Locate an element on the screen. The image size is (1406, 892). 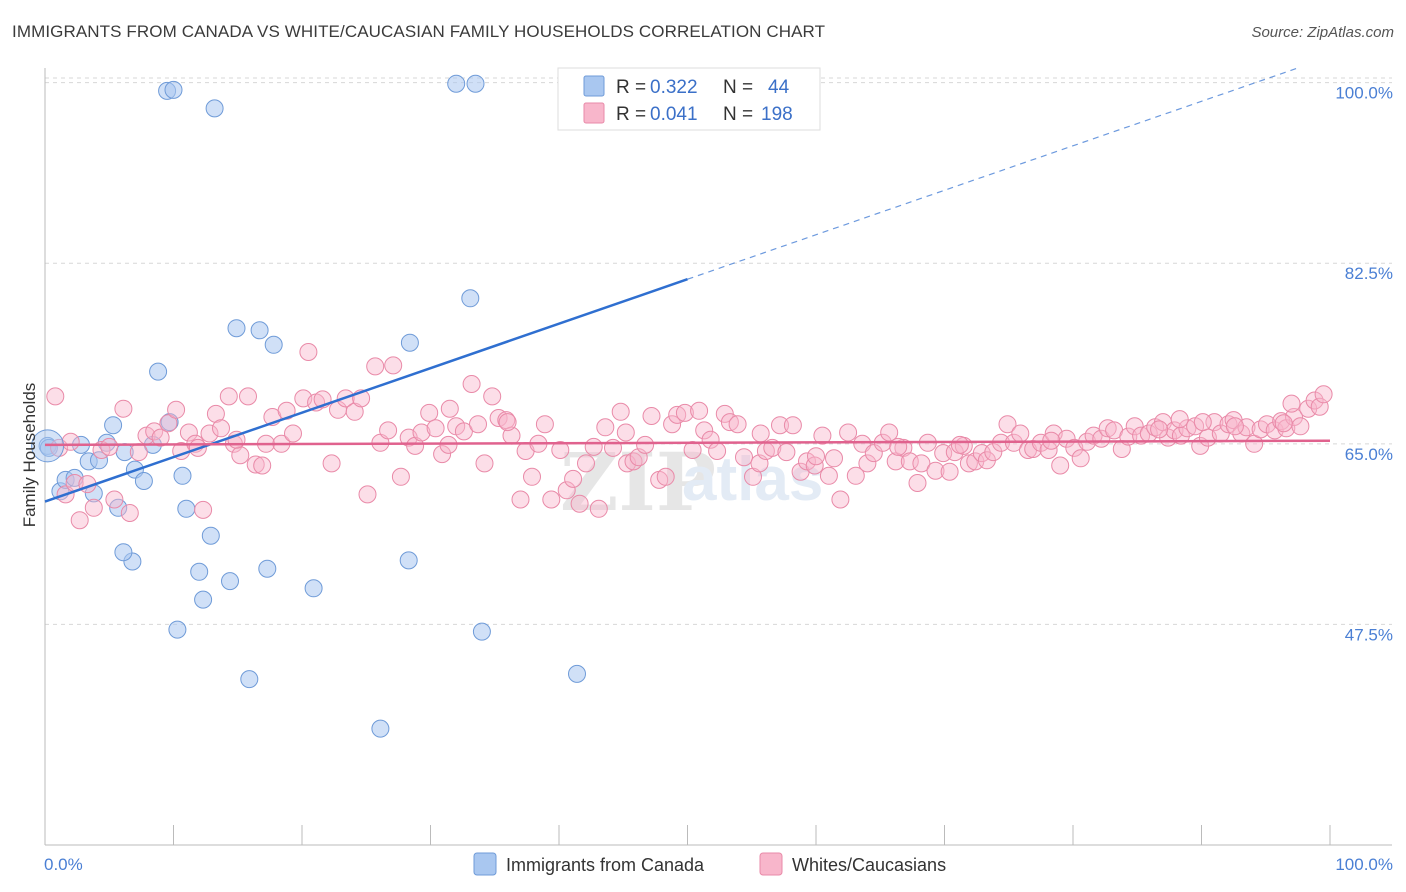
y-tick-label: 65.0% is located at coordinates (1369, 454).